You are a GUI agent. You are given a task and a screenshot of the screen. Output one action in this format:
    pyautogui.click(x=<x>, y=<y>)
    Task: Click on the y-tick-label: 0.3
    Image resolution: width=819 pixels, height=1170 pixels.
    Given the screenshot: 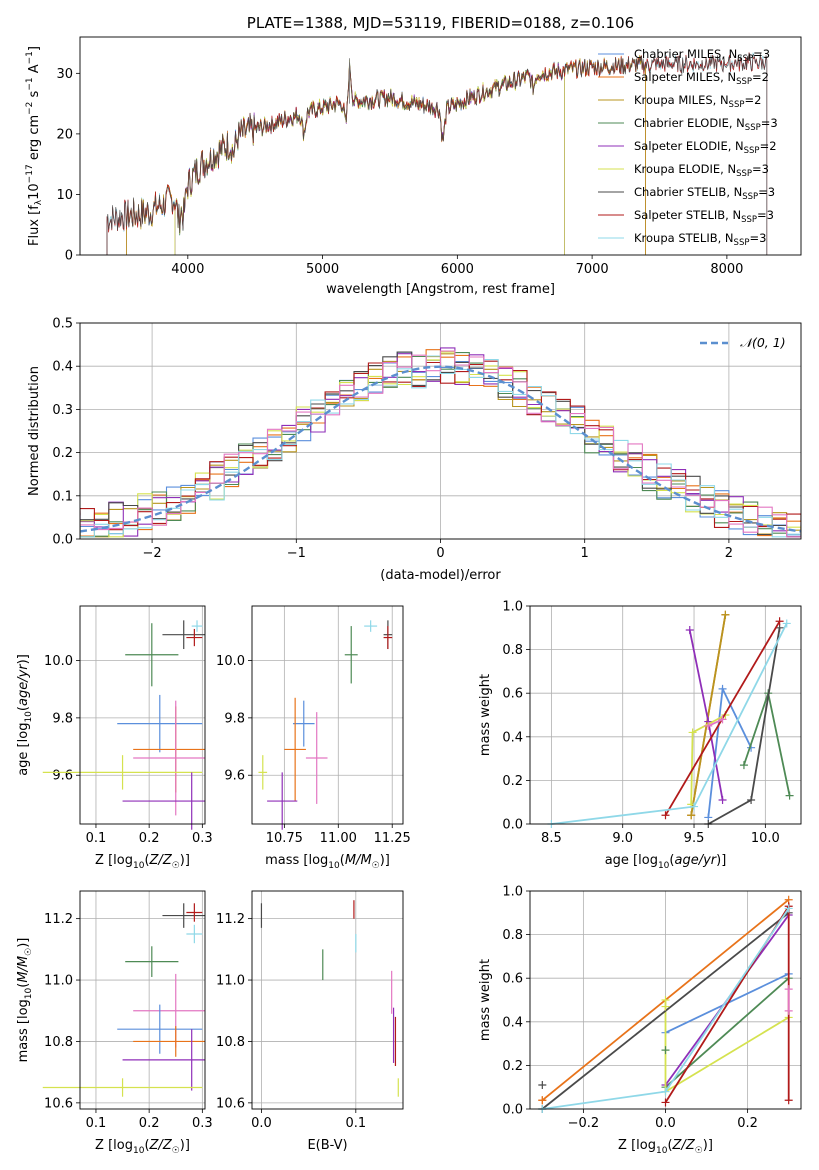 What is the action you would take?
    pyautogui.click(x=62, y=410)
    